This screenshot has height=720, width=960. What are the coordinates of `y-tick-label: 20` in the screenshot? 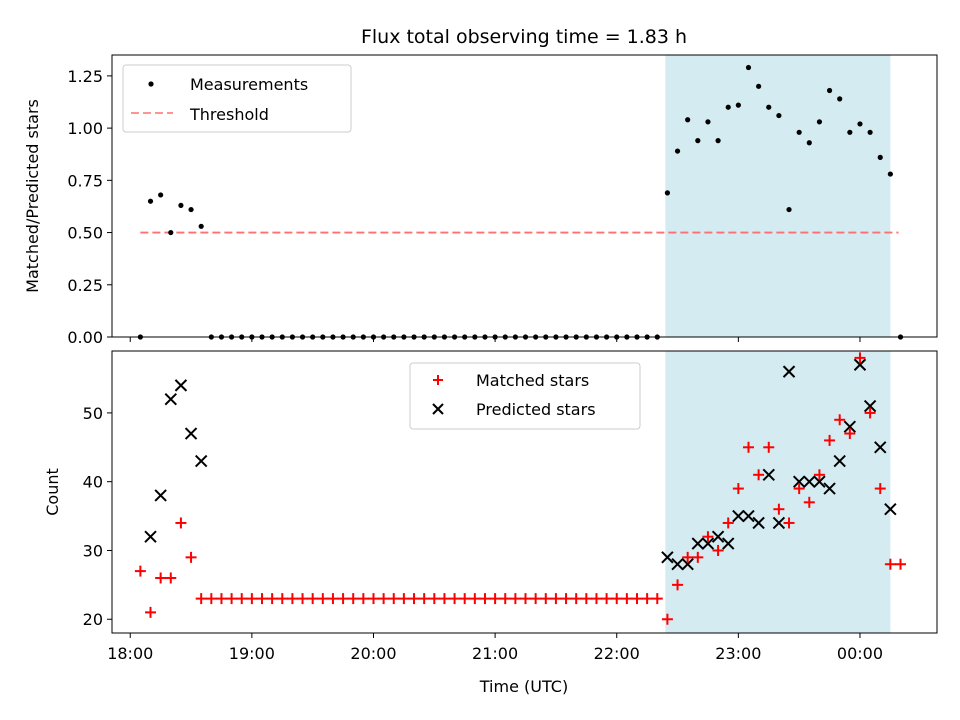 It's located at (93, 619).